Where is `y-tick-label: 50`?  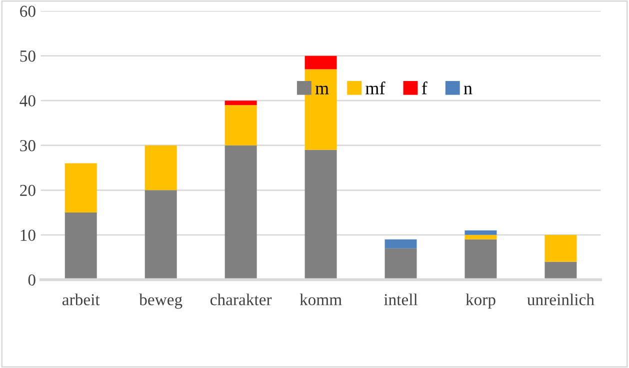 y-tick-label: 50 is located at coordinates (28, 56).